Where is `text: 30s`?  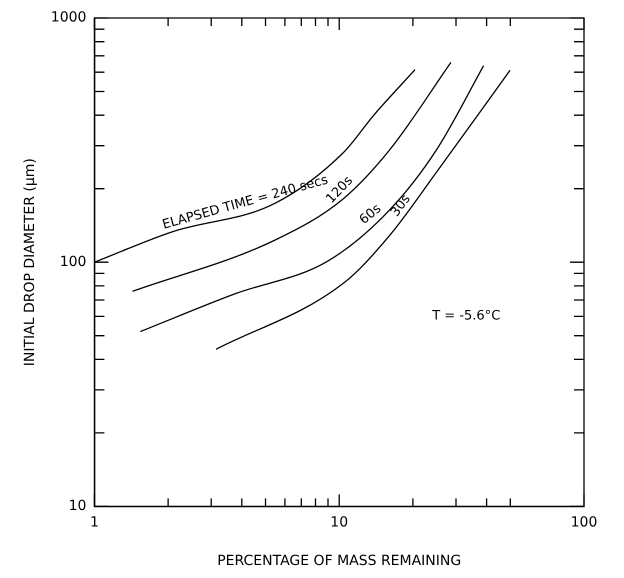
text: 30s is located at coordinates (401, 206).